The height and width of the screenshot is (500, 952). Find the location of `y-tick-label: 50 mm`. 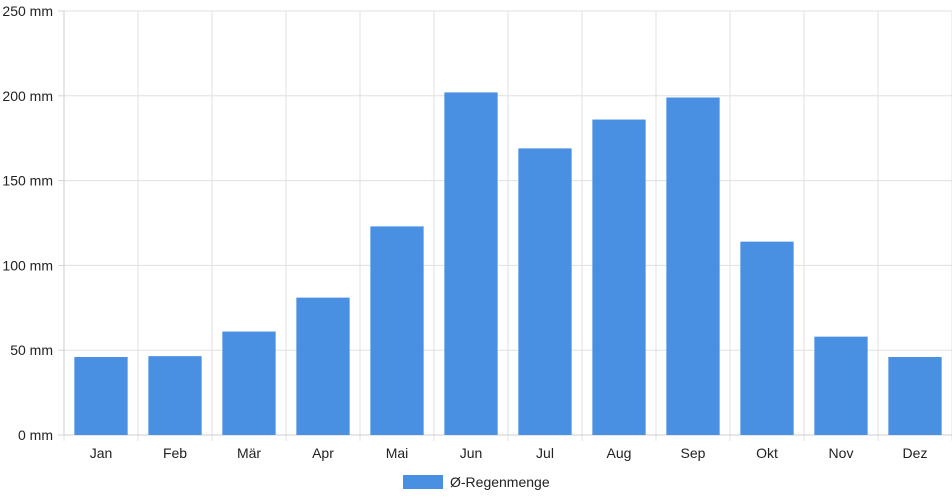

y-tick-label: 50 mm is located at coordinates (31, 350).